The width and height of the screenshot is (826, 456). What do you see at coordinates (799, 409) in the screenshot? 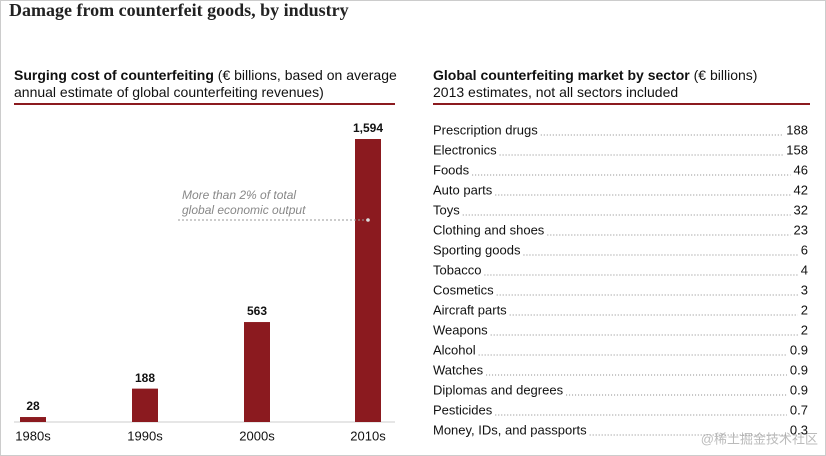
I see `row-value: 0.7` at bounding box center [799, 409].